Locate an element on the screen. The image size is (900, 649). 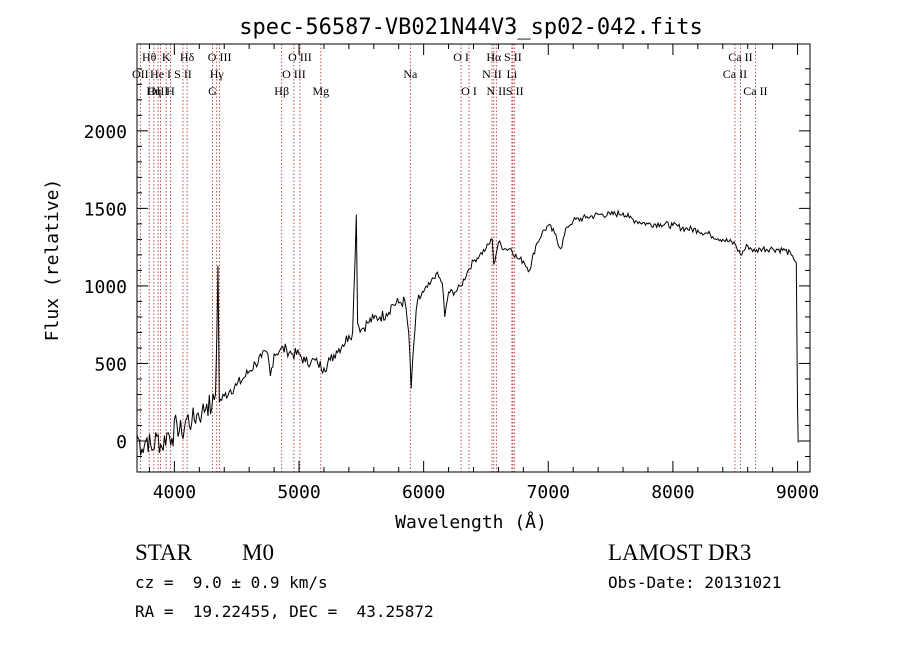
y-tick-label: 2000 is located at coordinates (105, 132).